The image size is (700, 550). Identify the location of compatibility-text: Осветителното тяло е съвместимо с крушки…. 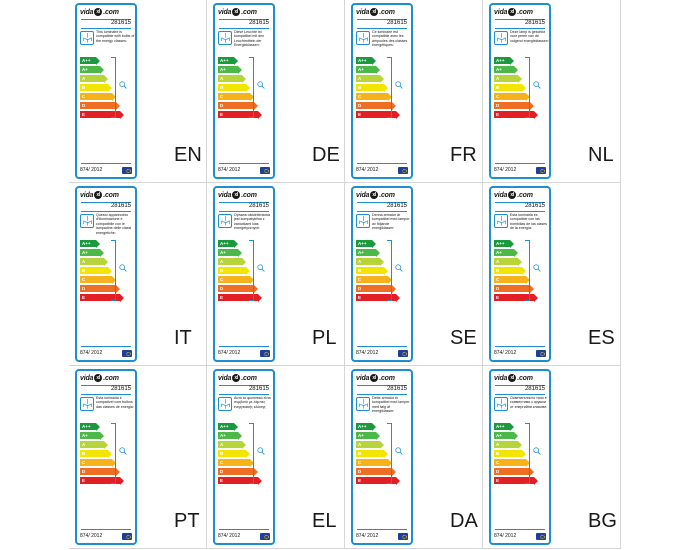
(529, 402).